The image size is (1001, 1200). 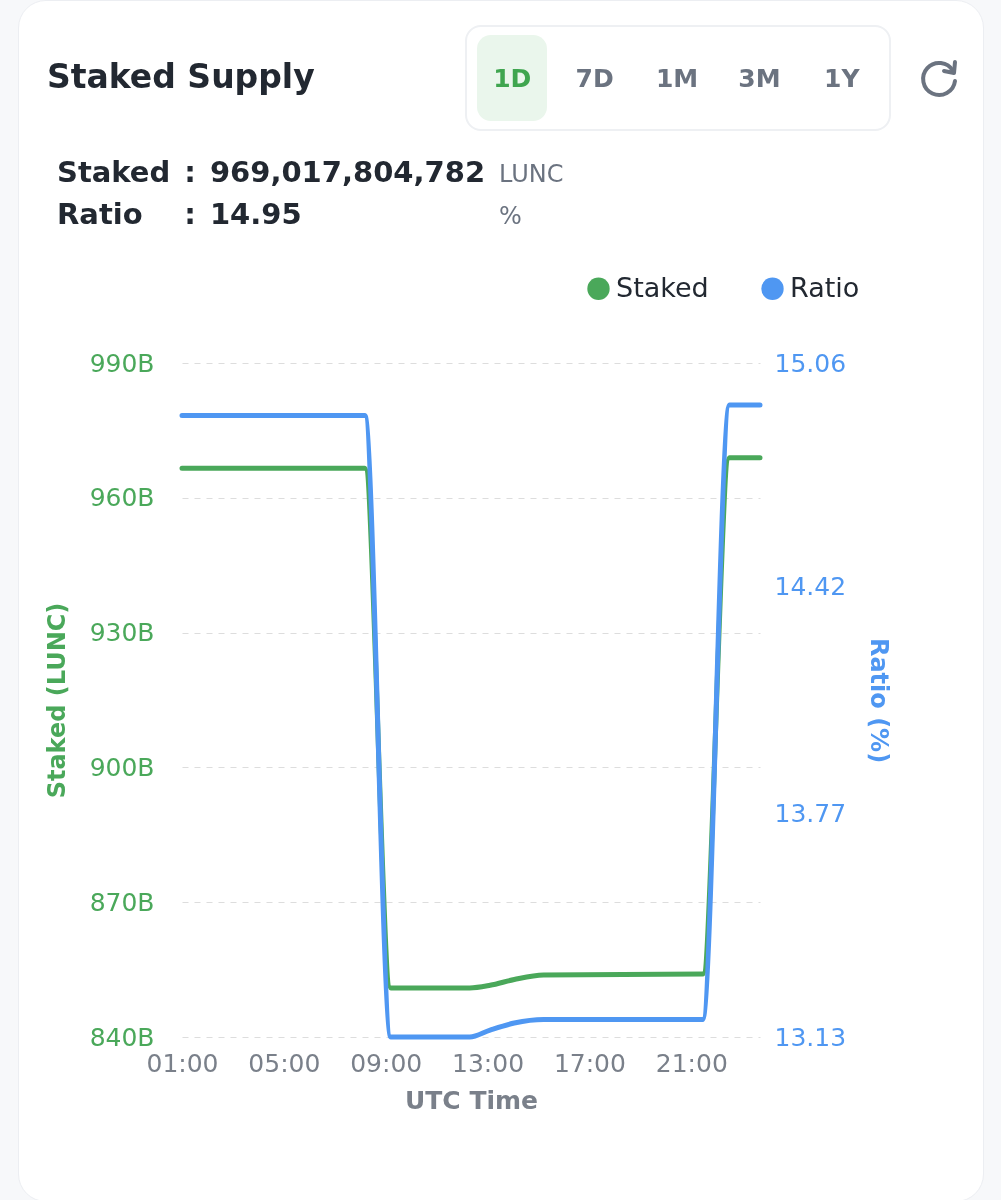 What do you see at coordinates (122, 498) in the screenshot?
I see `y-tick-label: 960B` at bounding box center [122, 498].